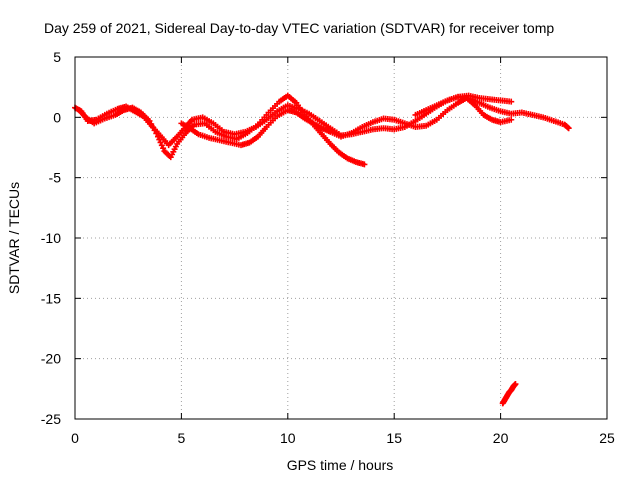  Describe the element at coordinates (55, 178) in the screenshot. I see `y-tick-label: -5` at that location.